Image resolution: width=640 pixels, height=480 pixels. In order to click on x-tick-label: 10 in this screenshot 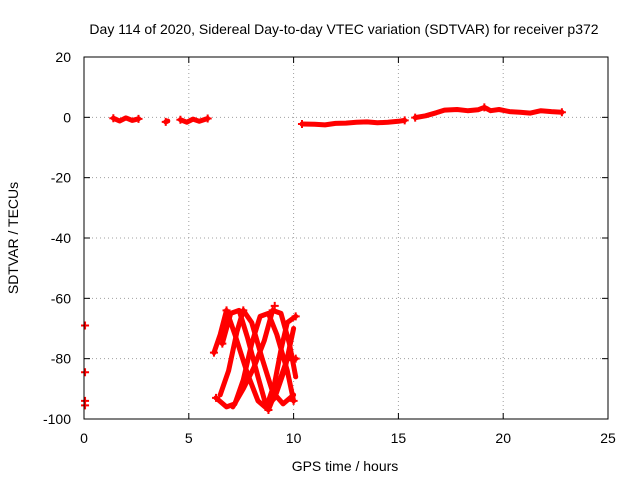, I will do `click(294, 438)`.